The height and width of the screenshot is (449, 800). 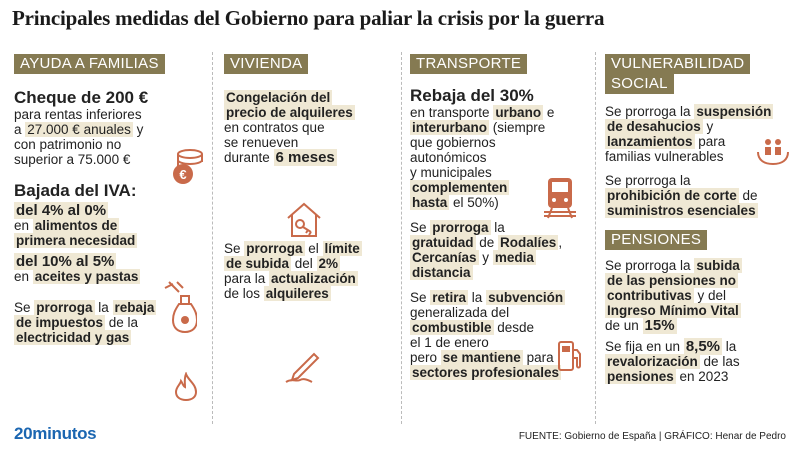 What do you see at coordinates (656, 240) in the screenshot?
I see `section-header-pensiones: PENSIONES` at bounding box center [656, 240].